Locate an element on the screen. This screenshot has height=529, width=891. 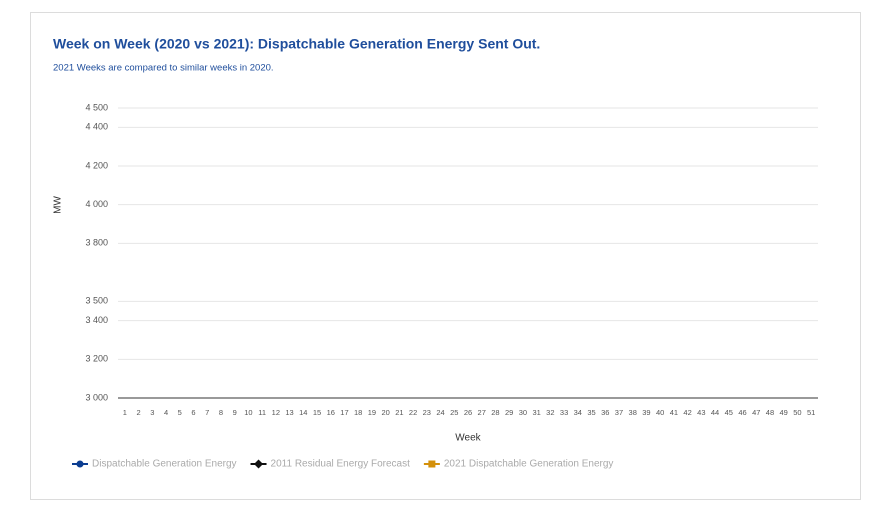
y-tick-label: 4 400 is located at coordinates (96, 127).